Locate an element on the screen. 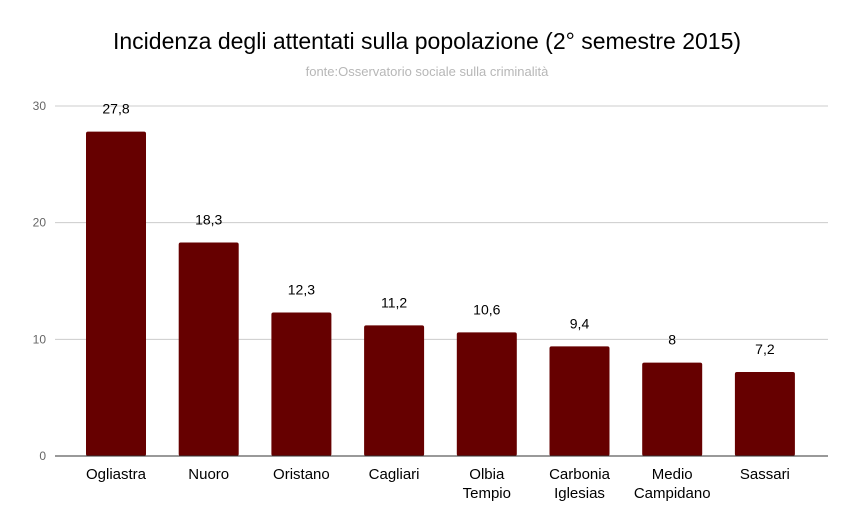 The image size is (854, 528). x-tick-label: Medio is located at coordinates (672, 474).